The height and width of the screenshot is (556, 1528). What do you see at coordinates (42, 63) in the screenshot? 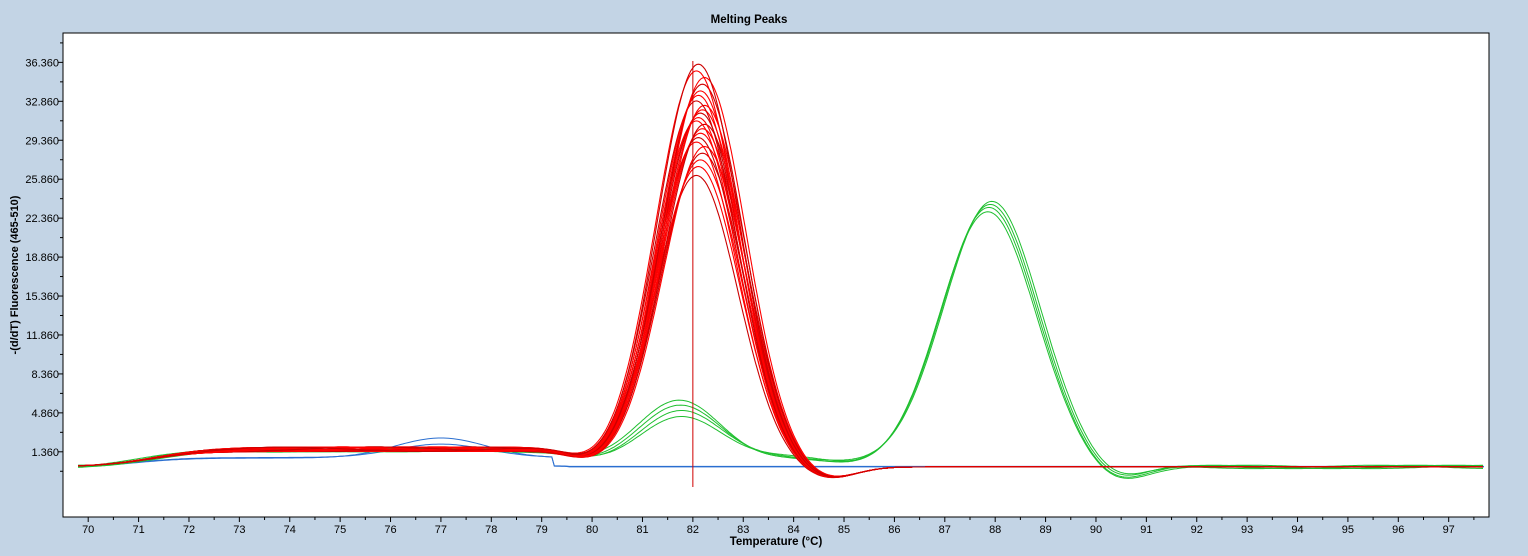
I see `y-tick-label: 36.360` at bounding box center [42, 63].